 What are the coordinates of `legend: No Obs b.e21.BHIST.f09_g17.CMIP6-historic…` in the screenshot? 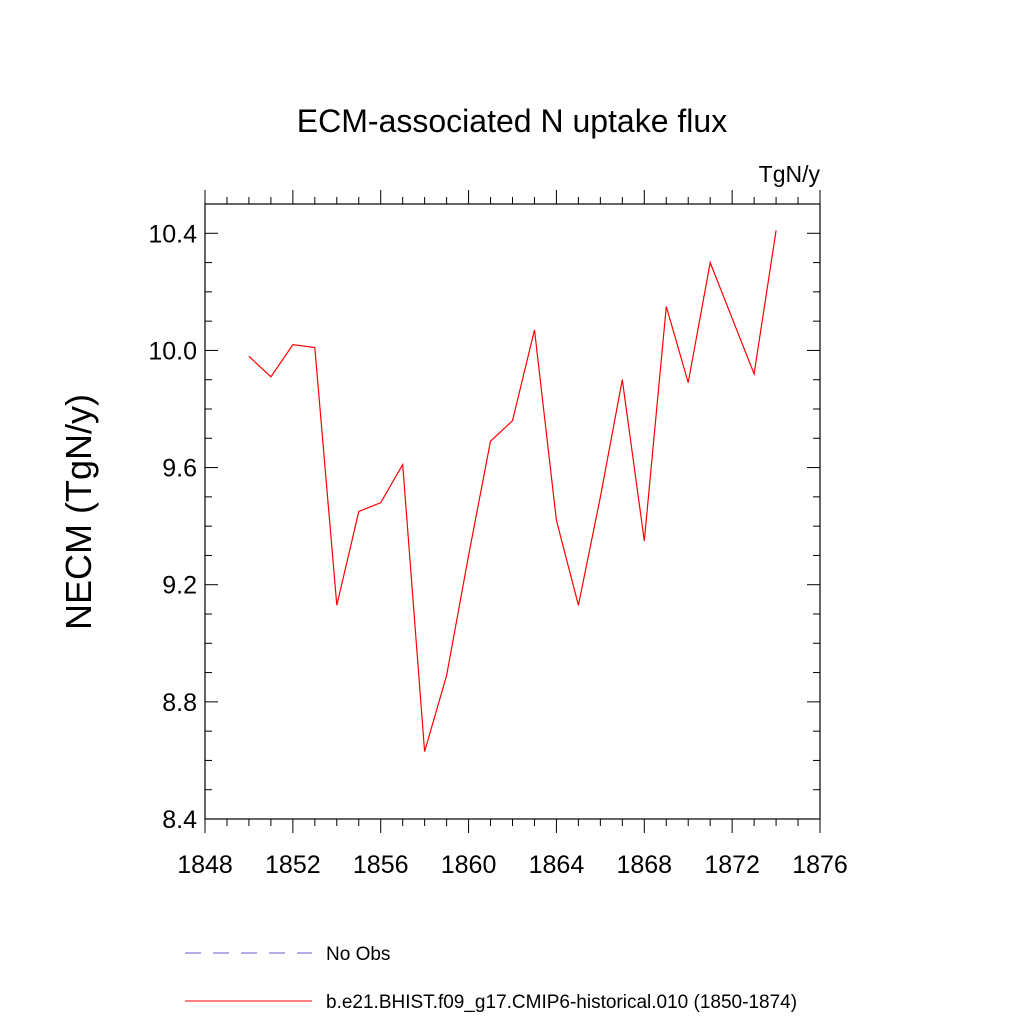 It's located at (491, 978).